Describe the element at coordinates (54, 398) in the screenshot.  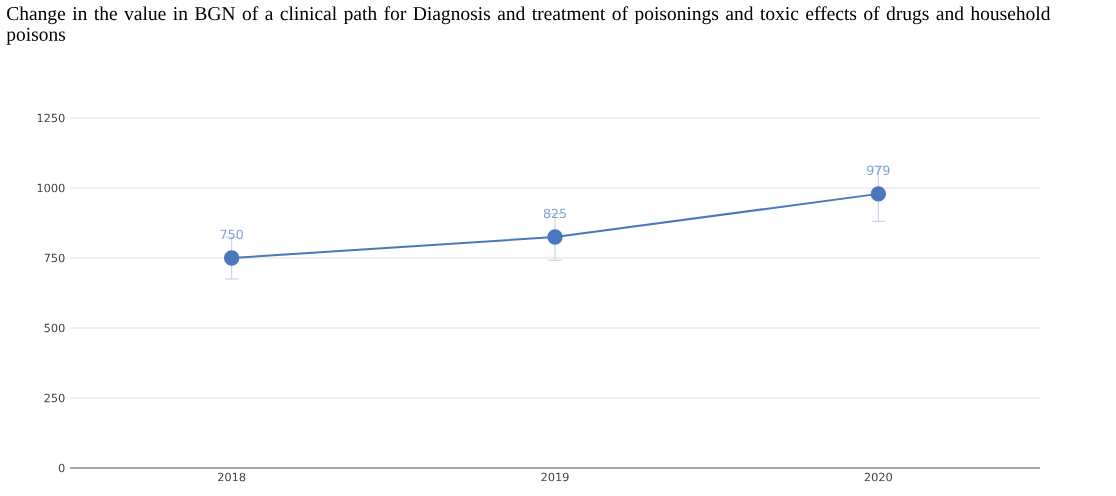
I see `y-tick-label: 250` at that location.